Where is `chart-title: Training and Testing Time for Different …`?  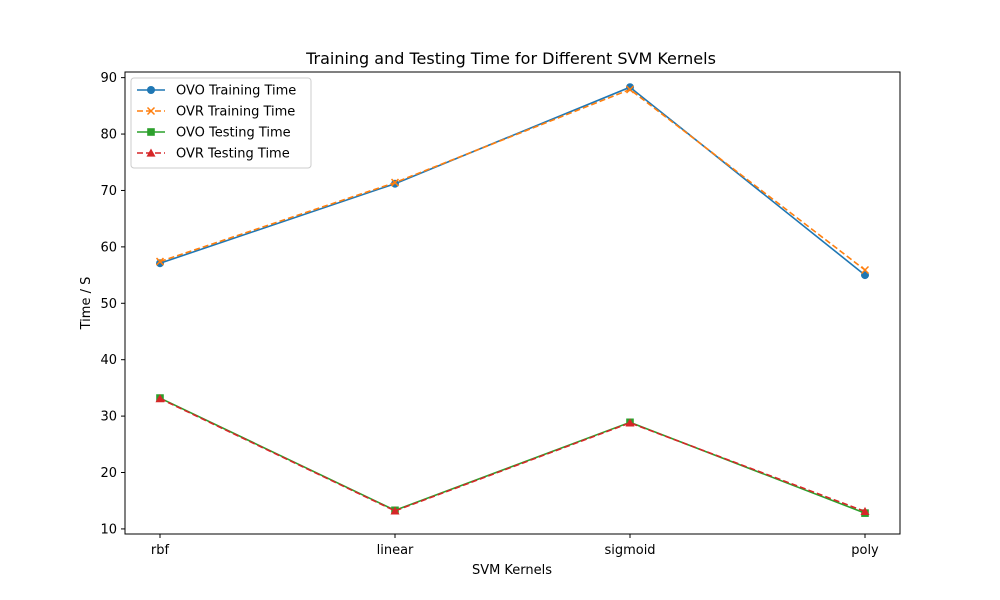
chart-title: Training and Testing Time for Different … is located at coordinates (510, 58).